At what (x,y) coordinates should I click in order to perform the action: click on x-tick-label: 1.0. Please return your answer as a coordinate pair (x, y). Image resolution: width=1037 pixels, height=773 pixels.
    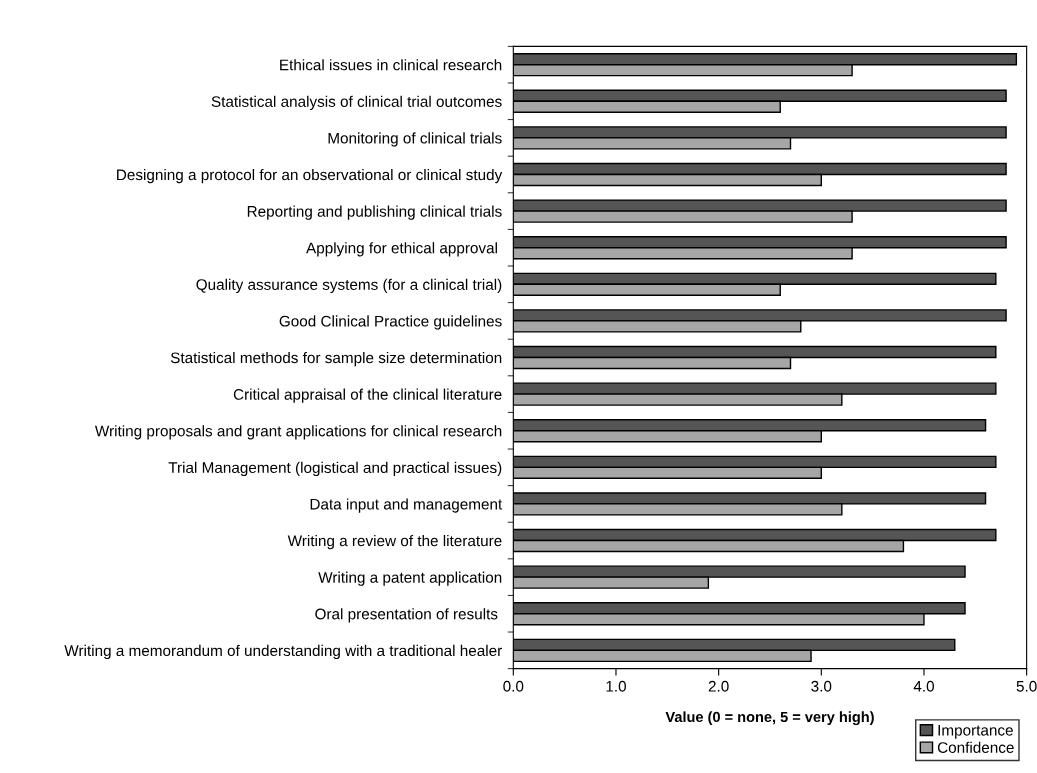
    Looking at the image, I should click on (616, 686).